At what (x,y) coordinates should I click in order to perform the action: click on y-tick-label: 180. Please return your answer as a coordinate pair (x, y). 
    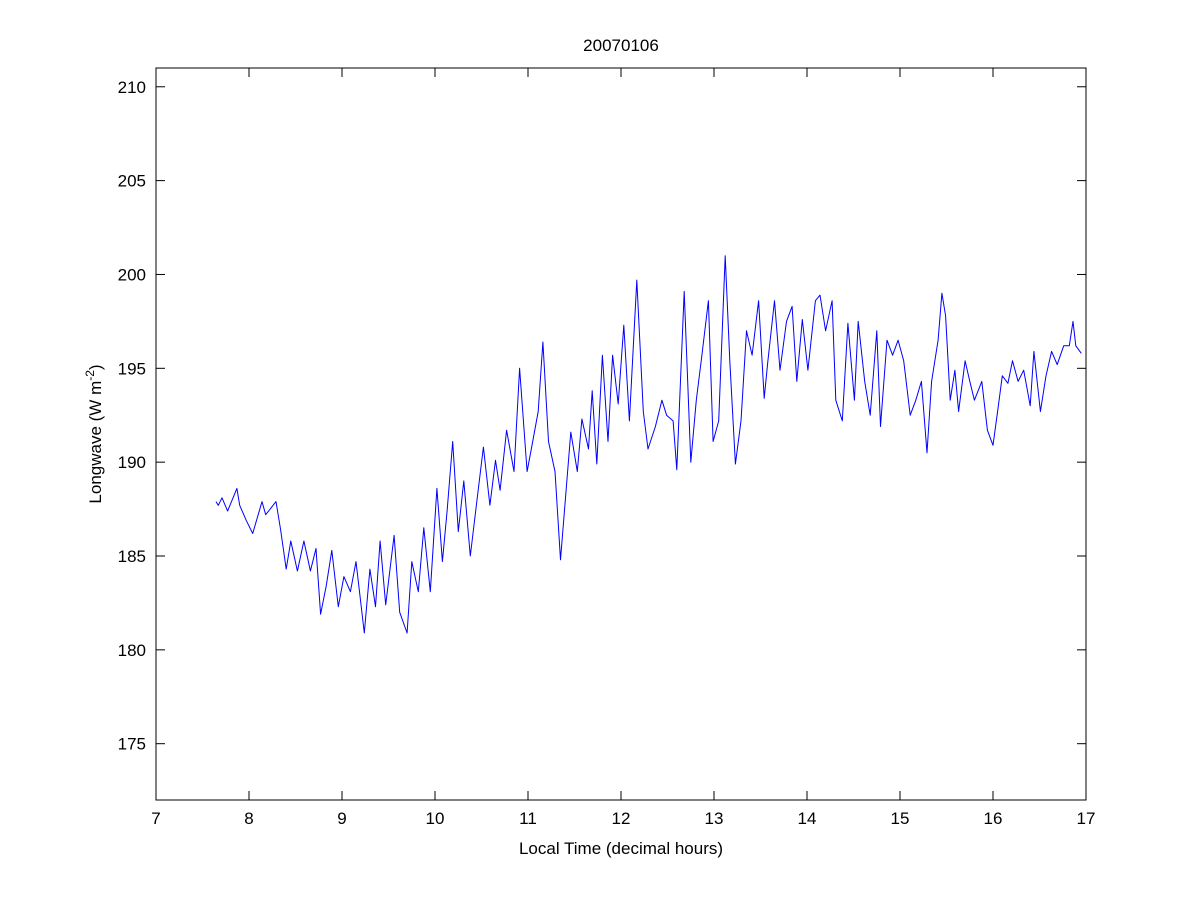
    Looking at the image, I should click on (132, 650).